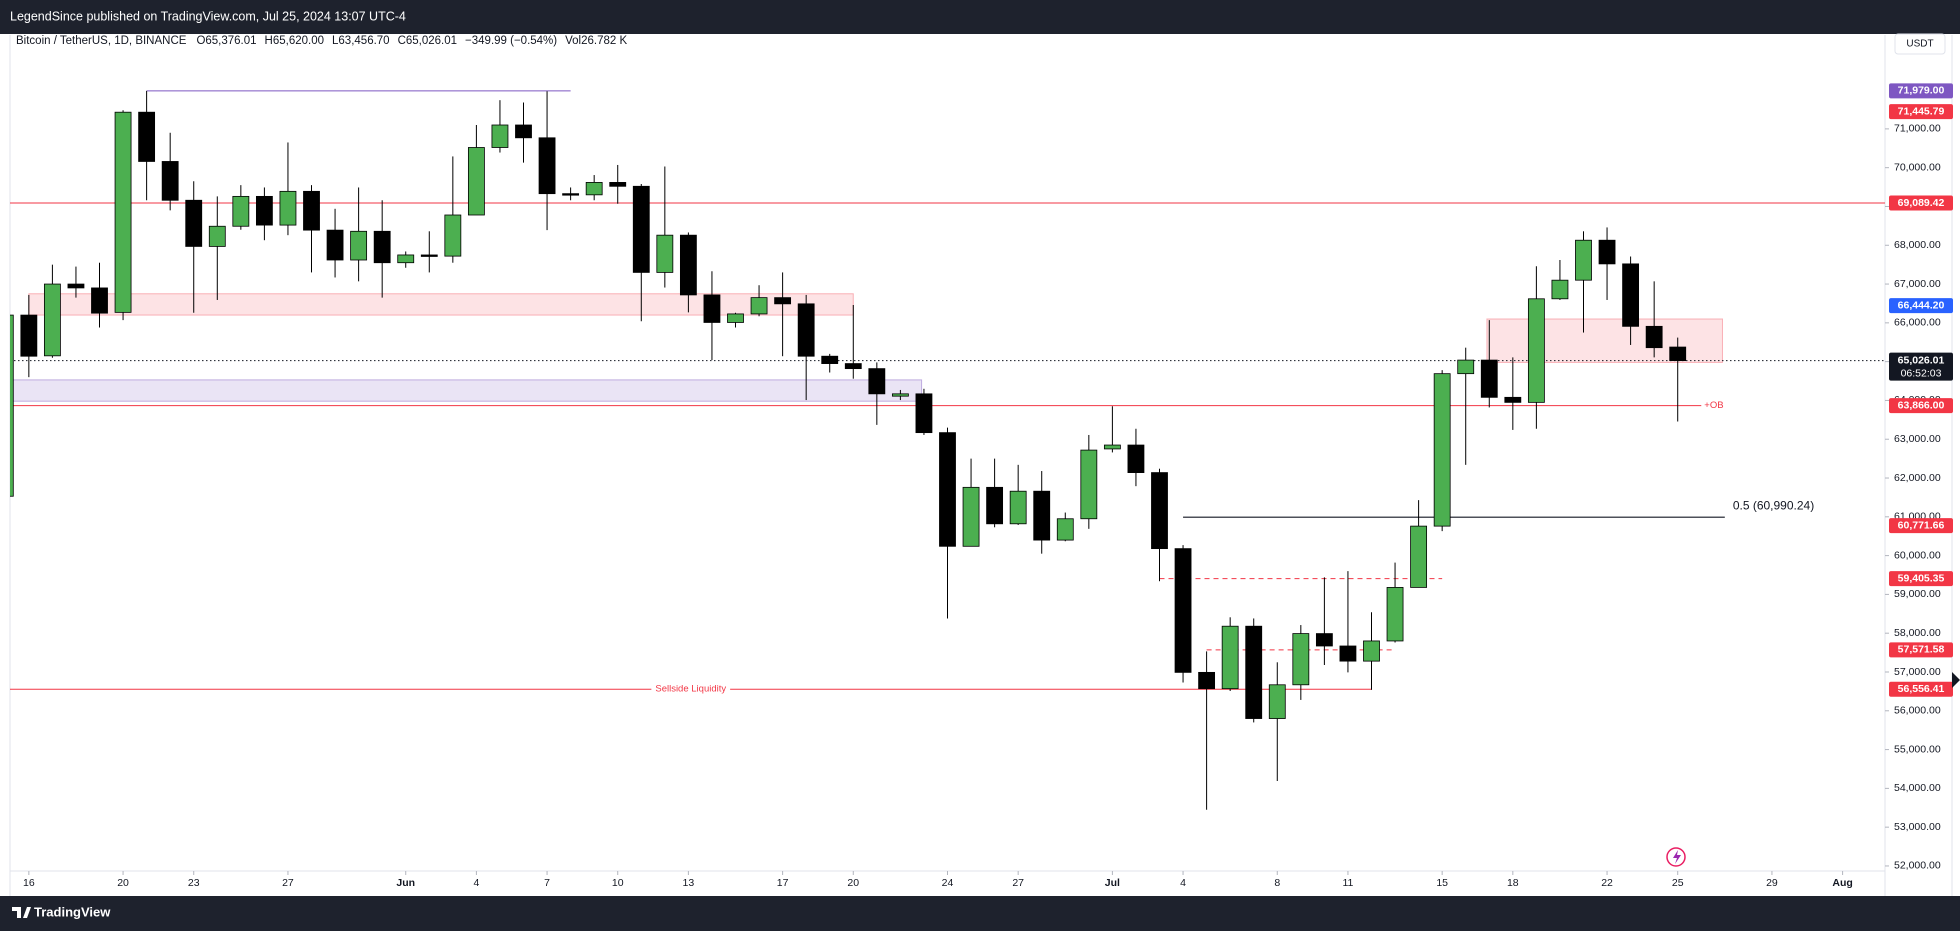 The image size is (1960, 931). What do you see at coordinates (21, 912) in the screenshot?
I see `logo-icon` at bounding box center [21, 912].